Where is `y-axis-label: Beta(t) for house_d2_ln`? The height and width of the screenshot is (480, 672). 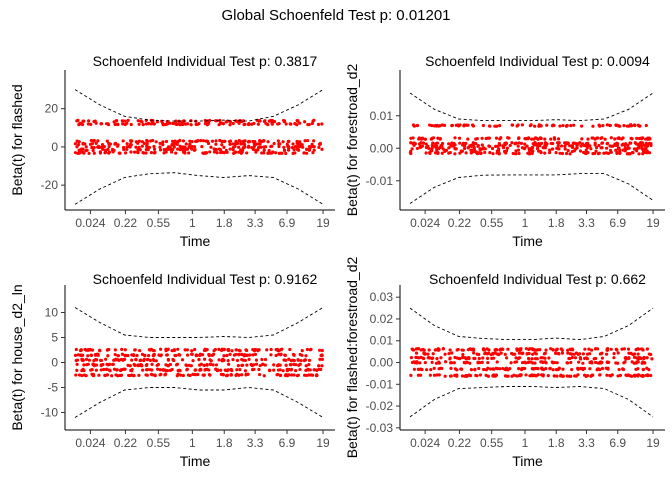
y-axis-label: Beta(t) for house_d2_ln is located at coordinates (17, 357).